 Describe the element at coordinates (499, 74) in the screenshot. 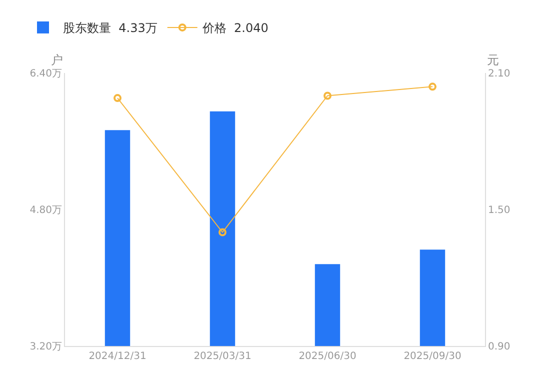

I see `y2-tick-label: 2.10` at that location.